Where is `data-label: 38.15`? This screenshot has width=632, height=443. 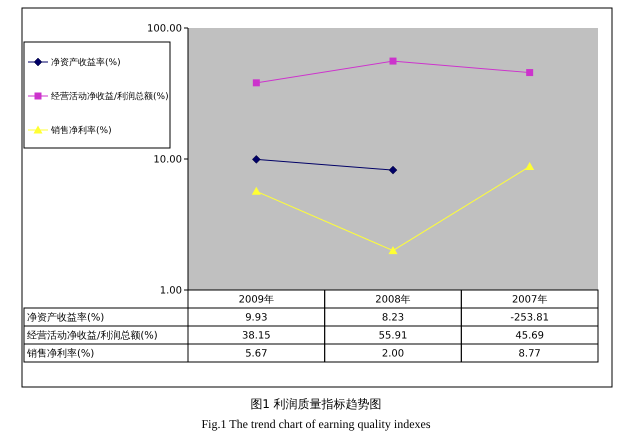
data-label: 38.15 is located at coordinates (256, 336).